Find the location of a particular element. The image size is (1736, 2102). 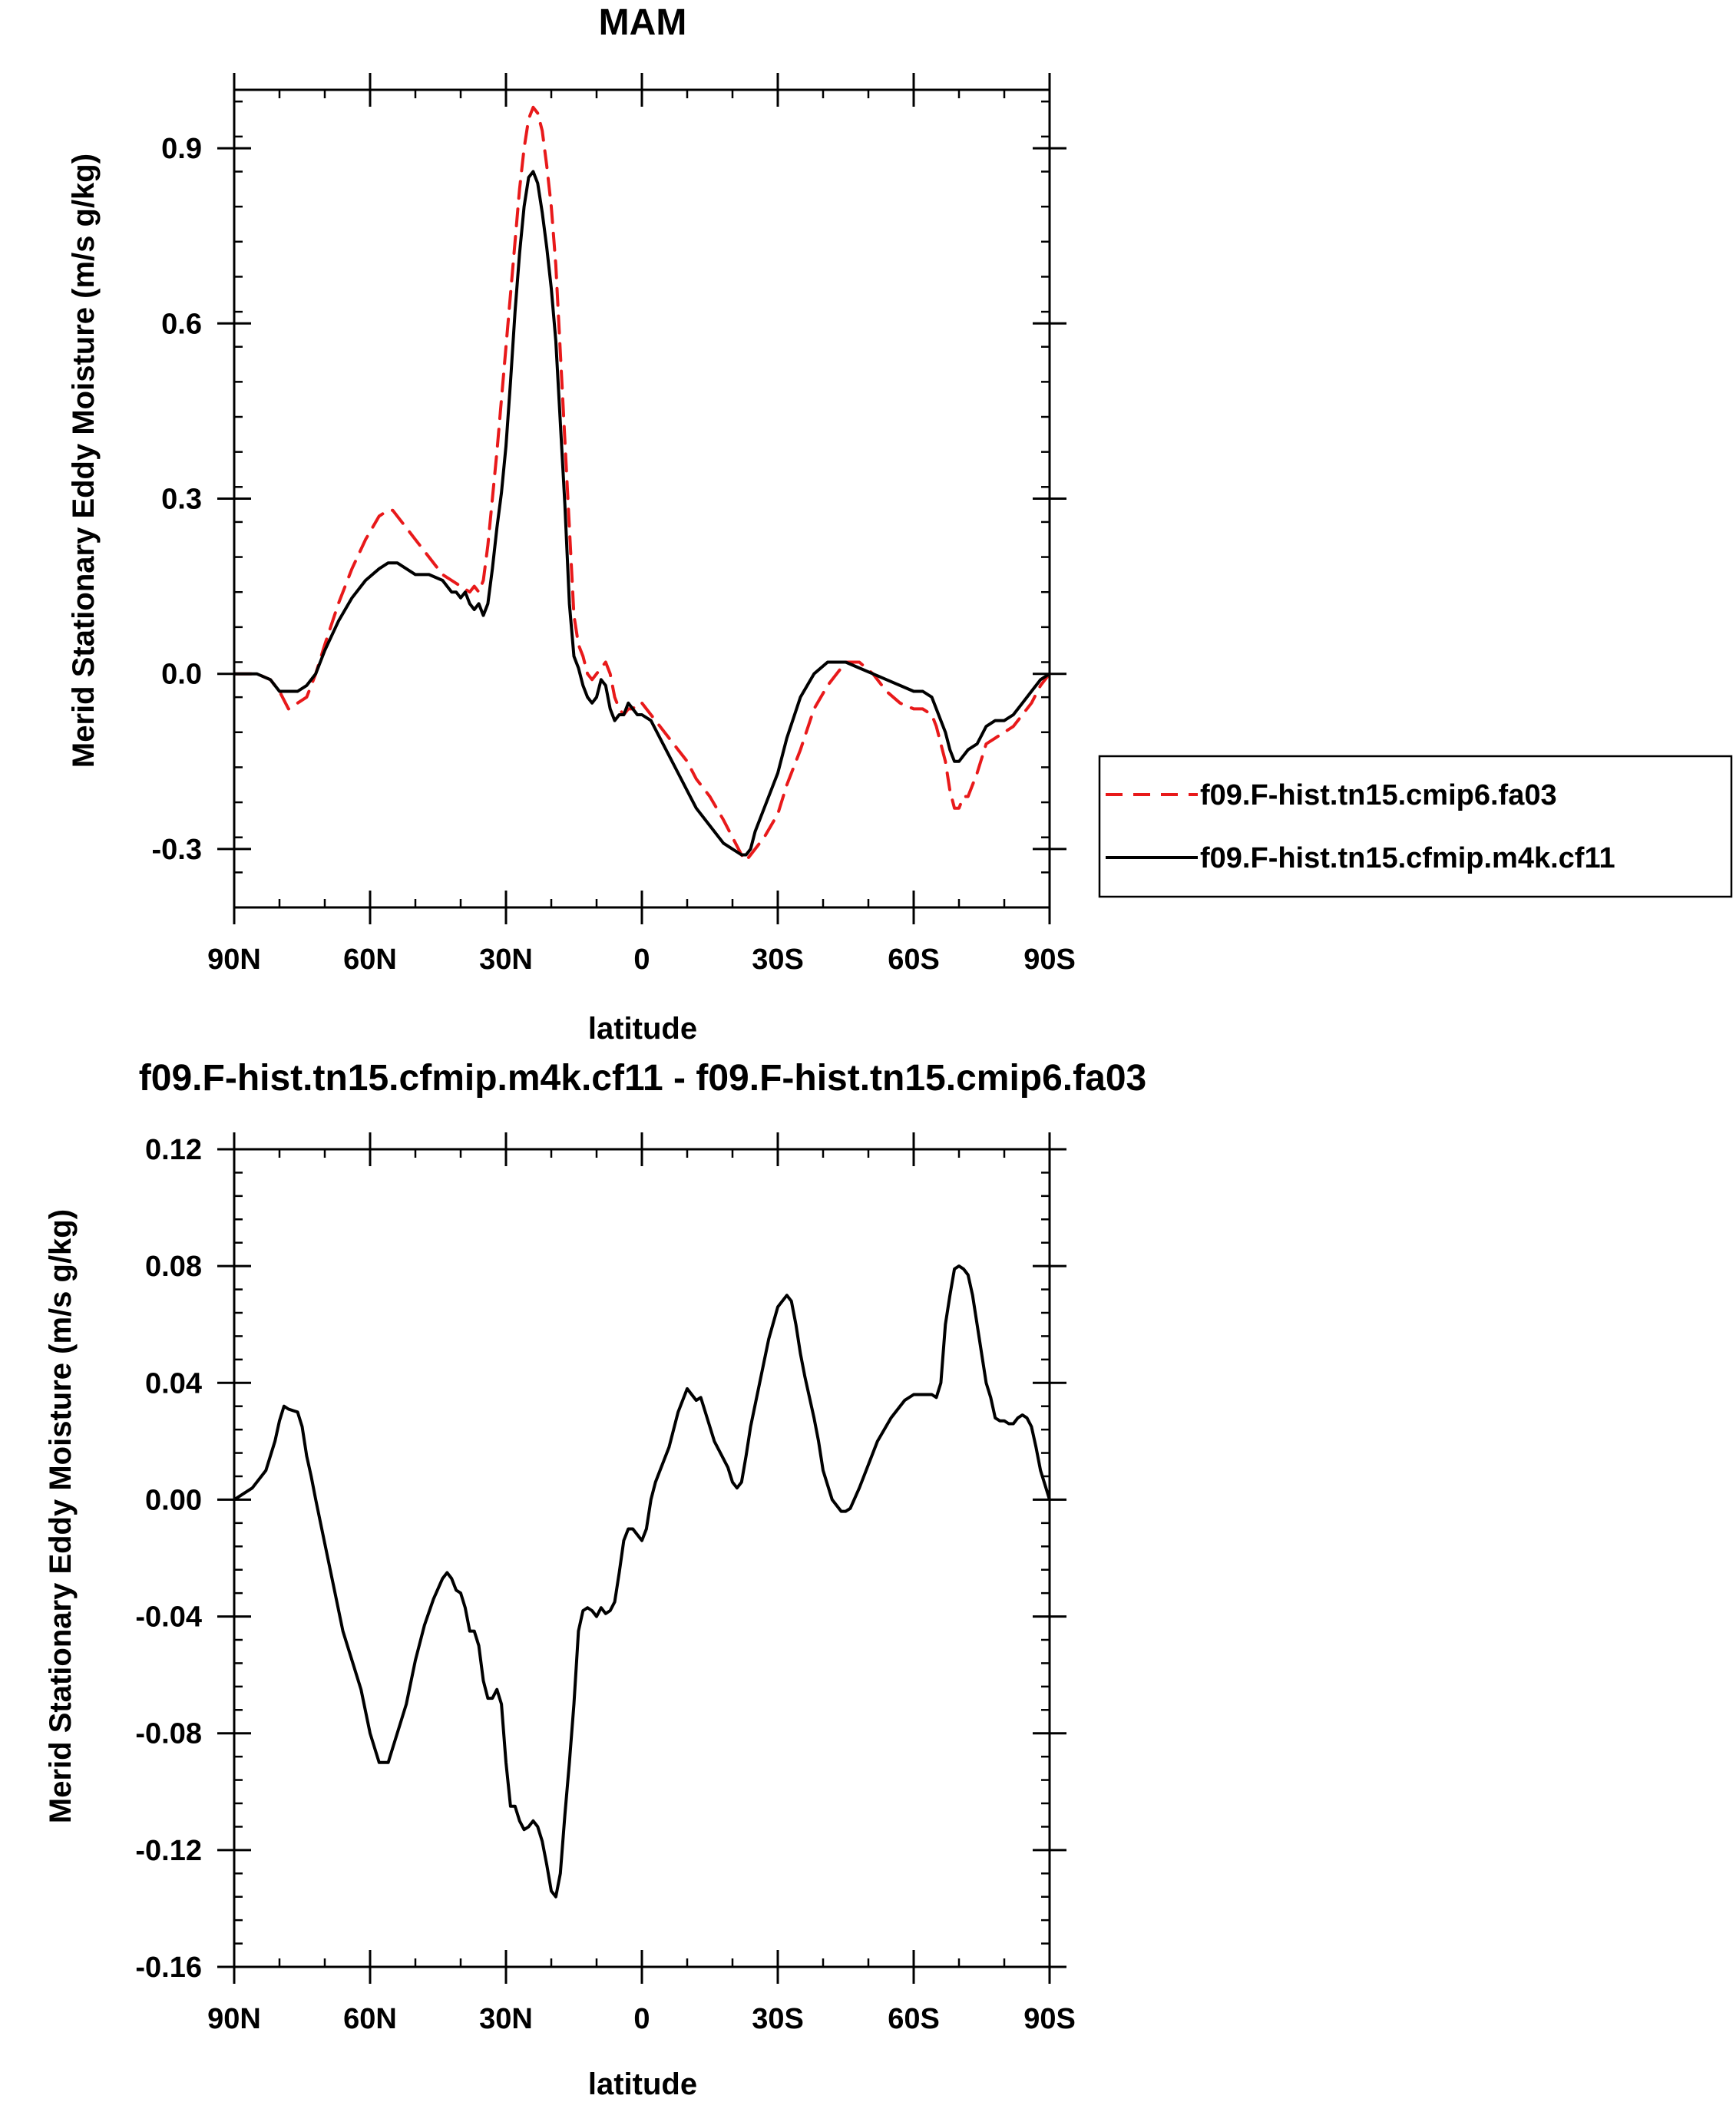

y-tick-label: 0.12 is located at coordinates (173, 1150).